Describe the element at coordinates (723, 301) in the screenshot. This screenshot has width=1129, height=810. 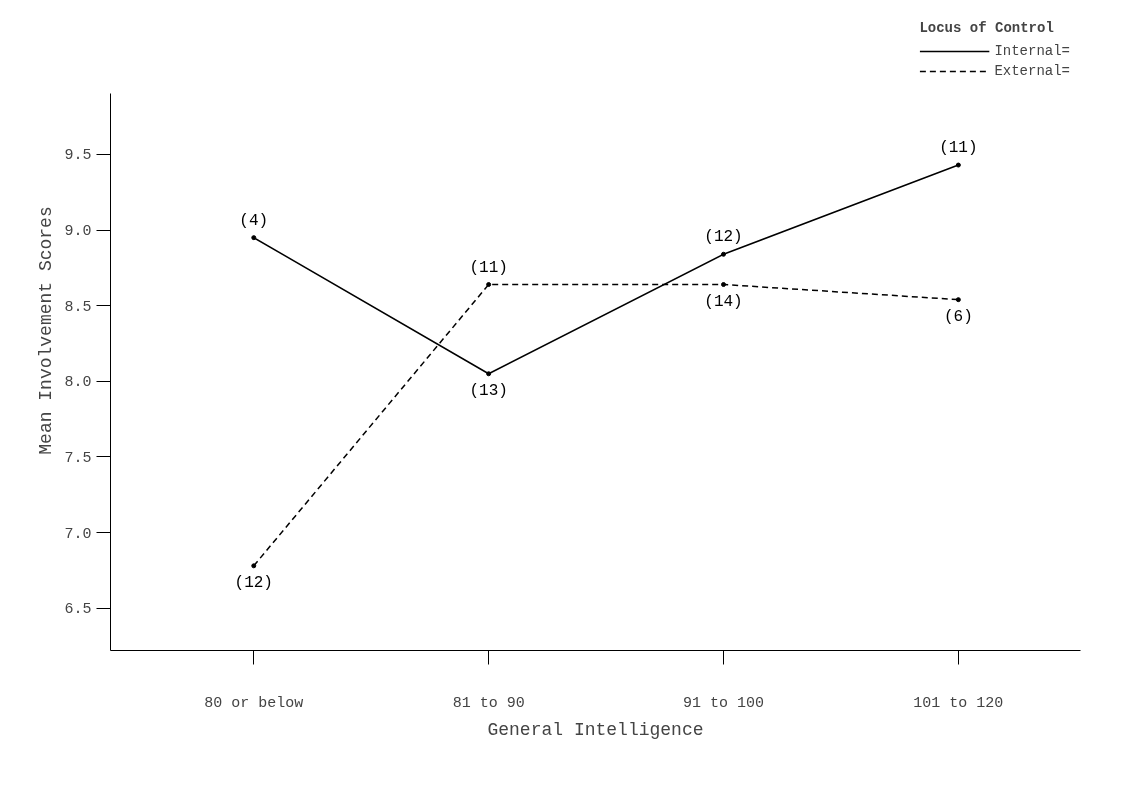
I see `annotation: (14)` at that location.